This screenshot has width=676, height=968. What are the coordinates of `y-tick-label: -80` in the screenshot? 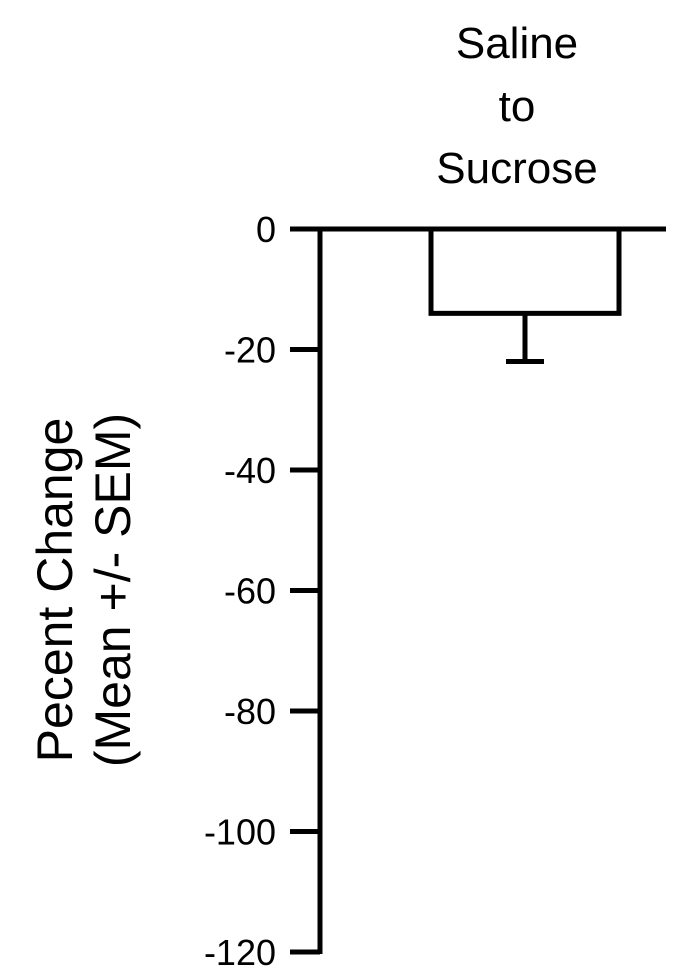 It's located at (250, 711).